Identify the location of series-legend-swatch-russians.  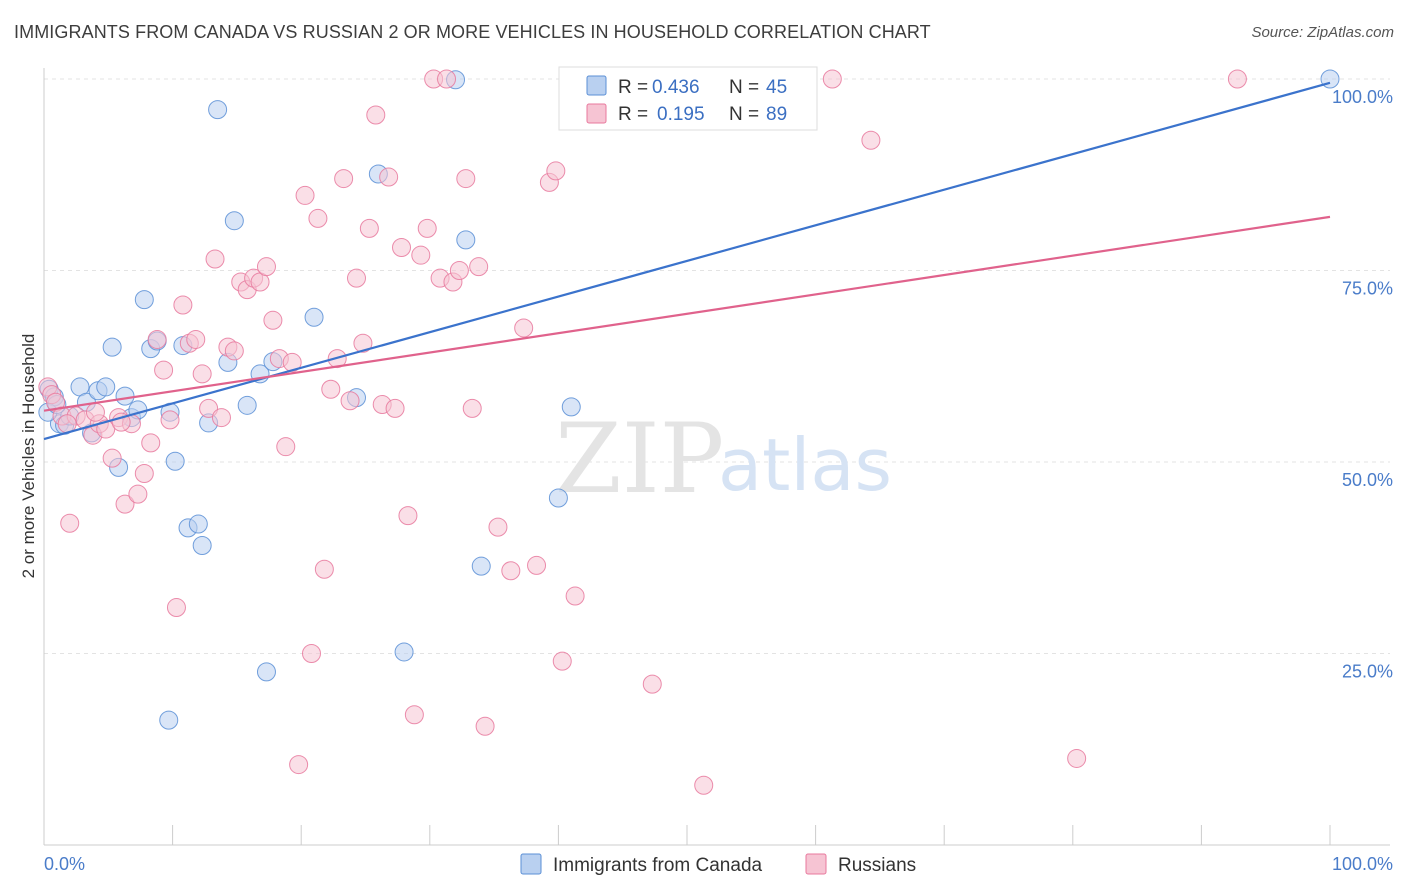
(816, 864).